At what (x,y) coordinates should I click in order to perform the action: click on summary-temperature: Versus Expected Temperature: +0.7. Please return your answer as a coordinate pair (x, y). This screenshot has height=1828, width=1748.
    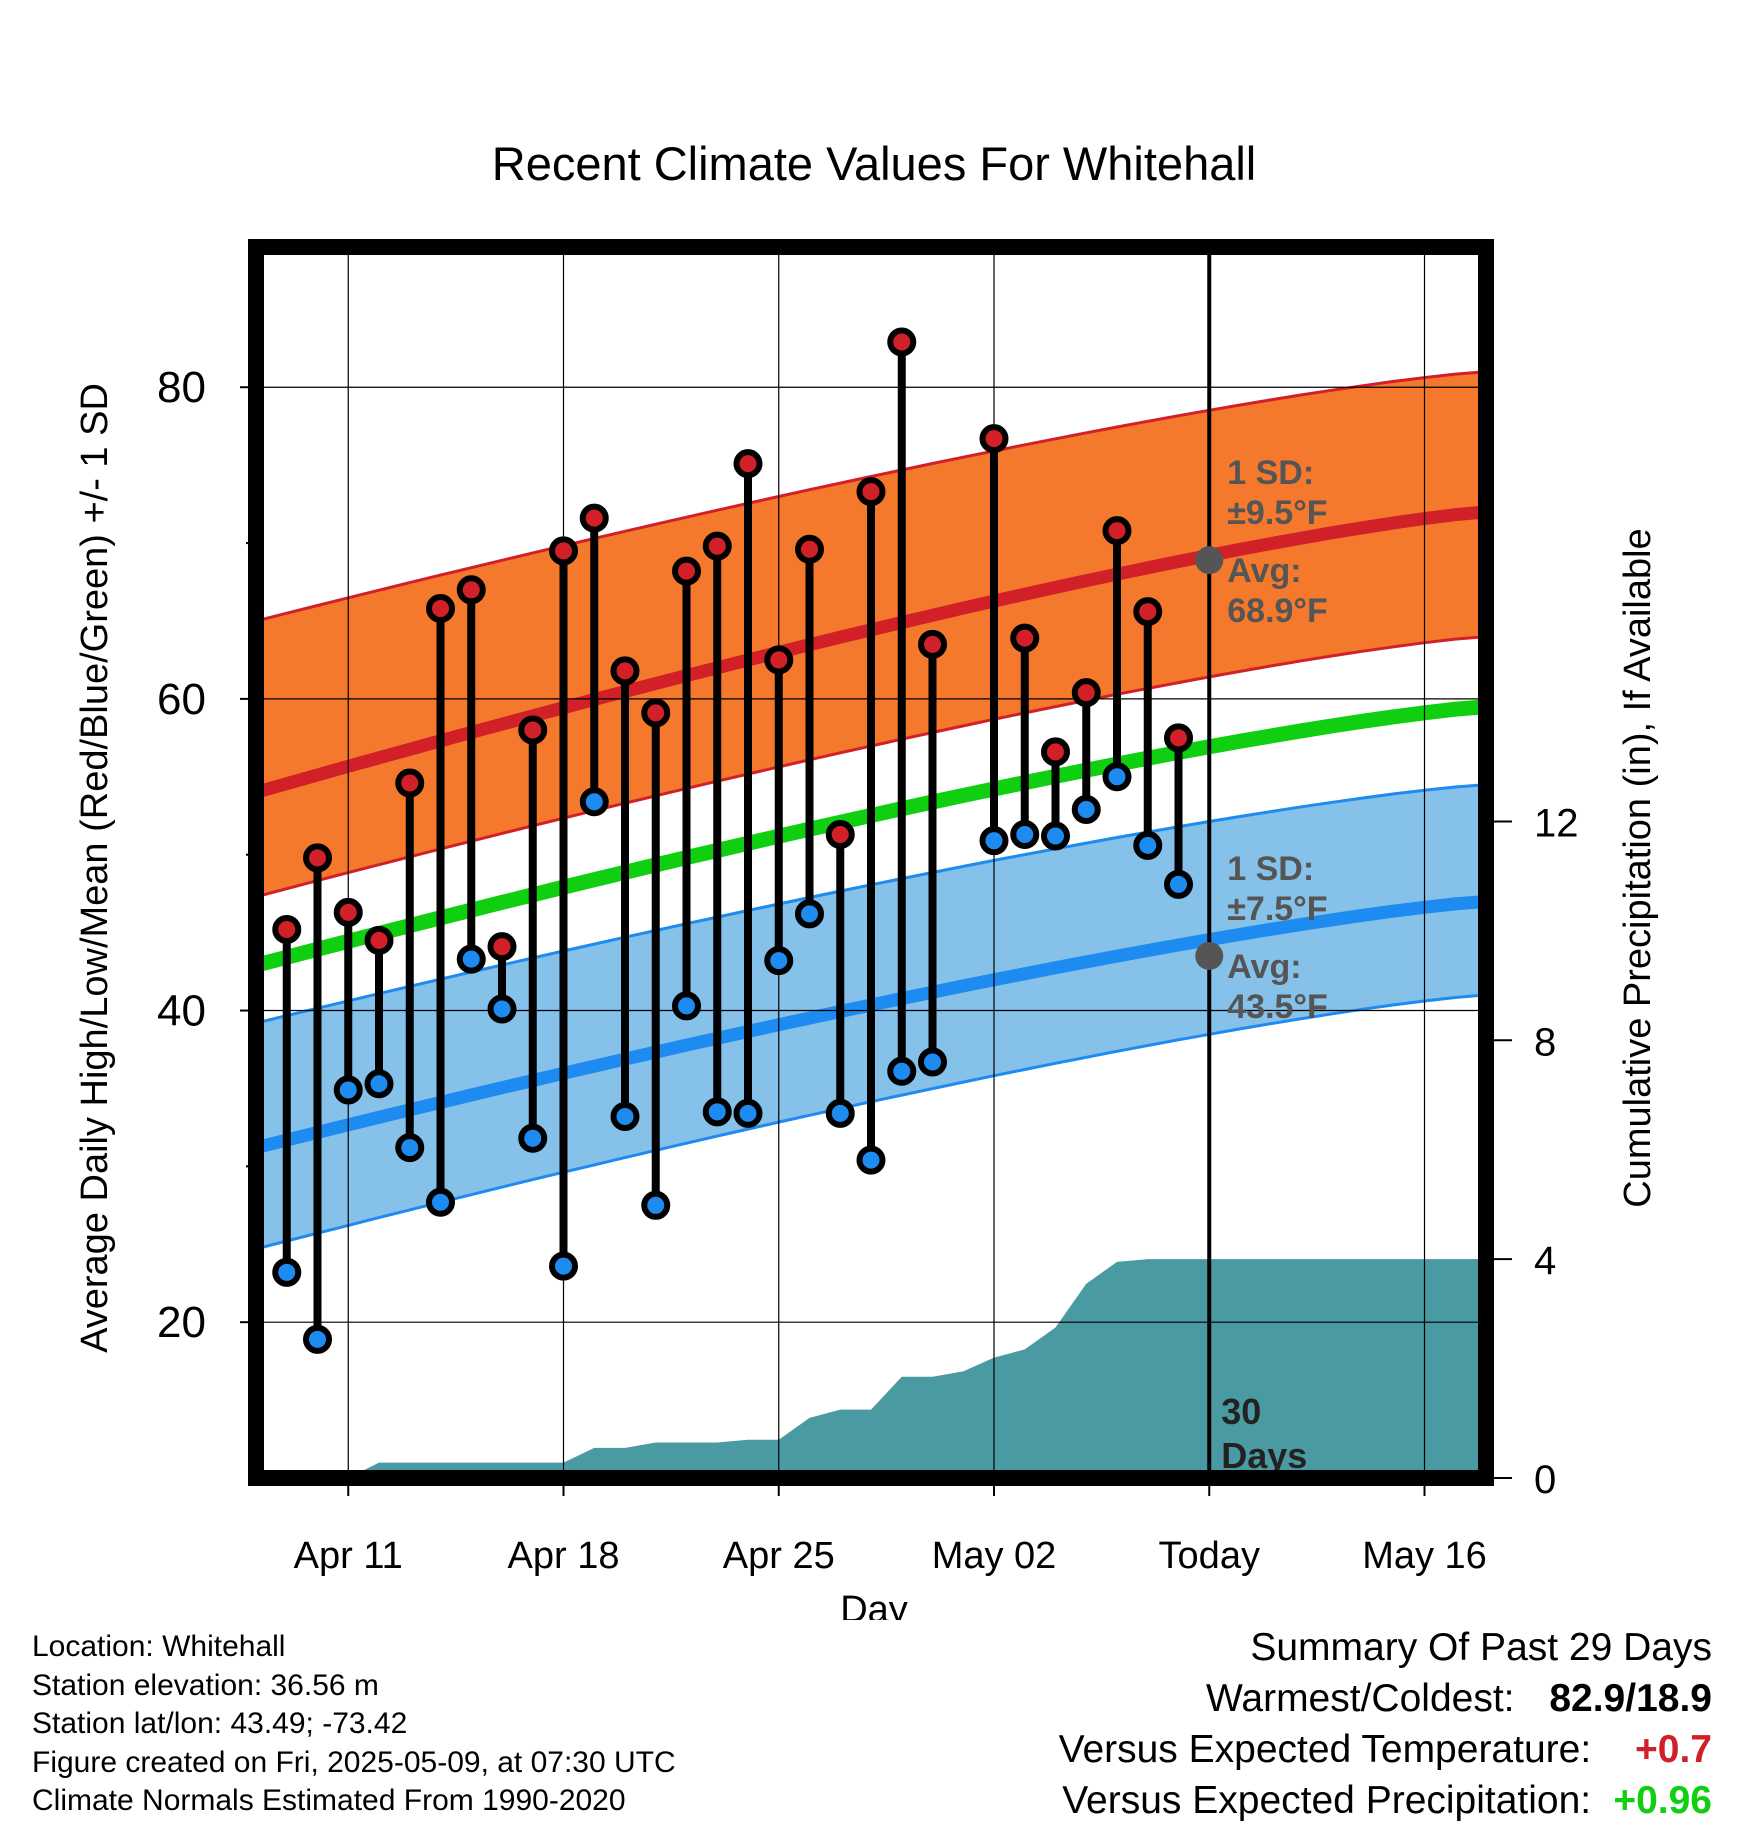
    Looking at the image, I should click on (1385, 1749).